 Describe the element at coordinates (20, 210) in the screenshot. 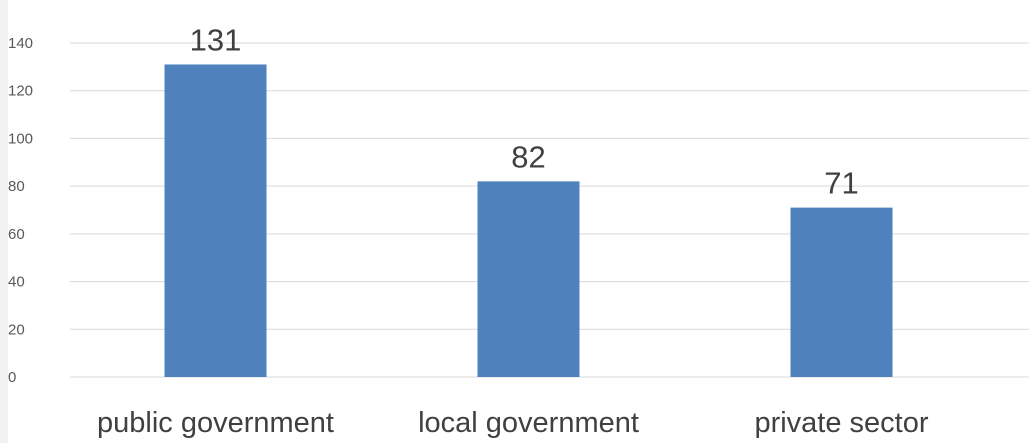

I see `y-axis-ticks: 0 20 40 60 80 100 120 140` at that location.